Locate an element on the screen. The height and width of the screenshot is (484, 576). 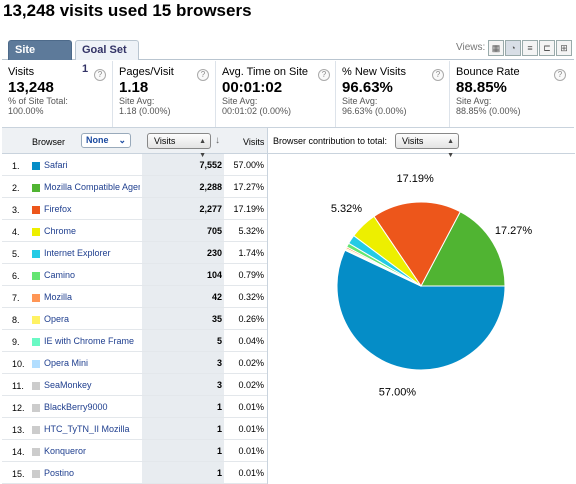
metric-label: Pages/Visit is located at coordinates (146, 72).